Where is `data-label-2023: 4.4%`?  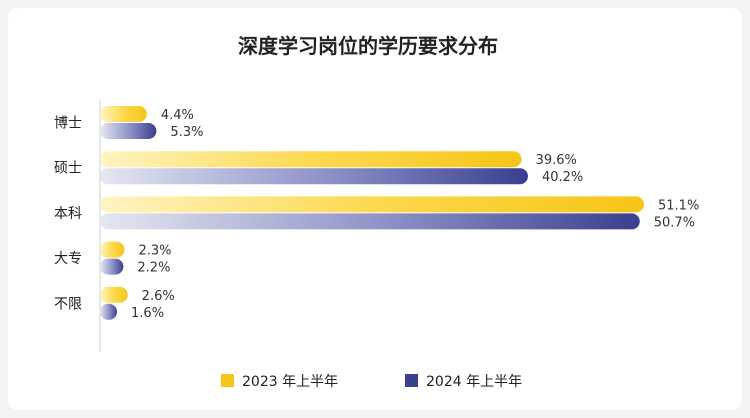 data-label-2023: 4.4% is located at coordinates (177, 115).